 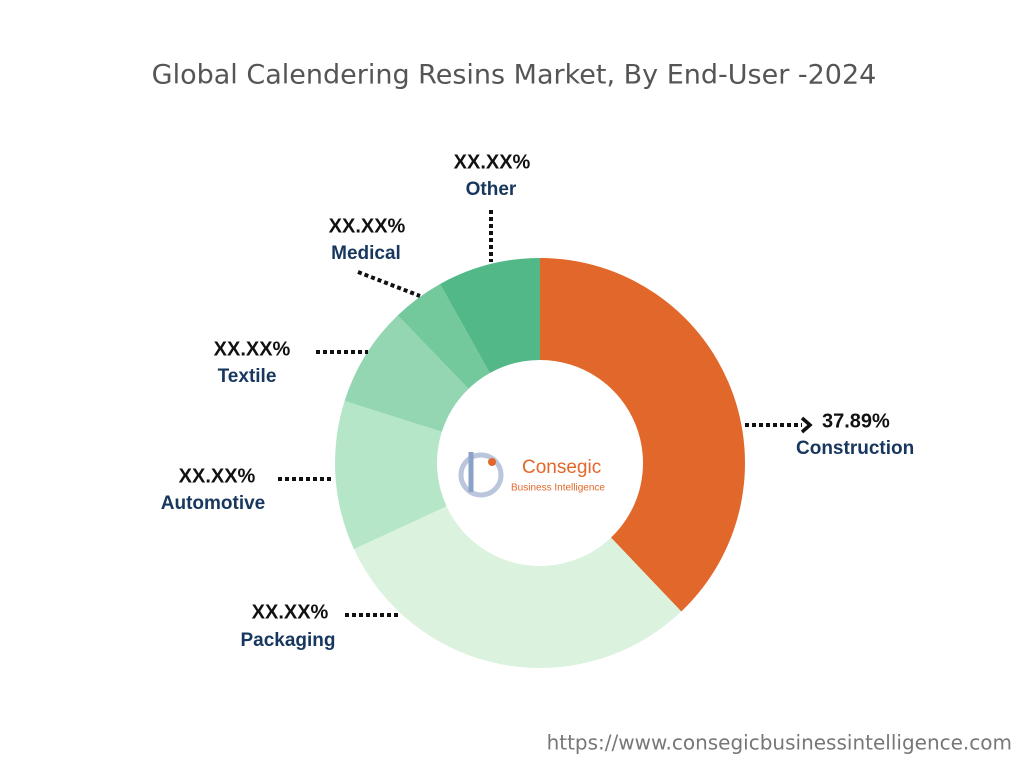 What do you see at coordinates (287, 640) in the screenshot?
I see `category-label: Packaging` at bounding box center [287, 640].